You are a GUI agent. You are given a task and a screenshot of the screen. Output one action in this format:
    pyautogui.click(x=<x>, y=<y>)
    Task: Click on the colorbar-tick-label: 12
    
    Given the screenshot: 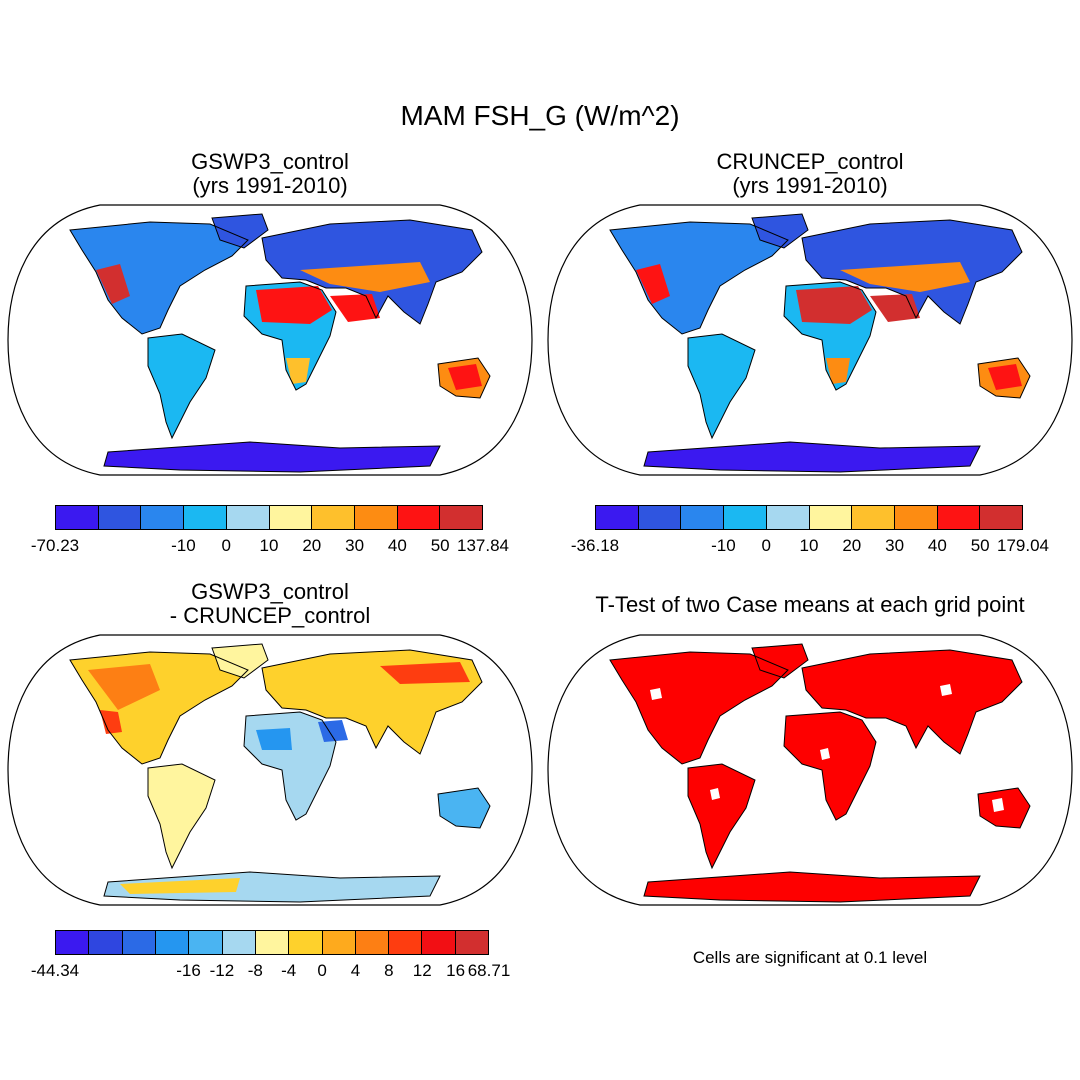 What is the action you would take?
    pyautogui.click(x=422, y=970)
    